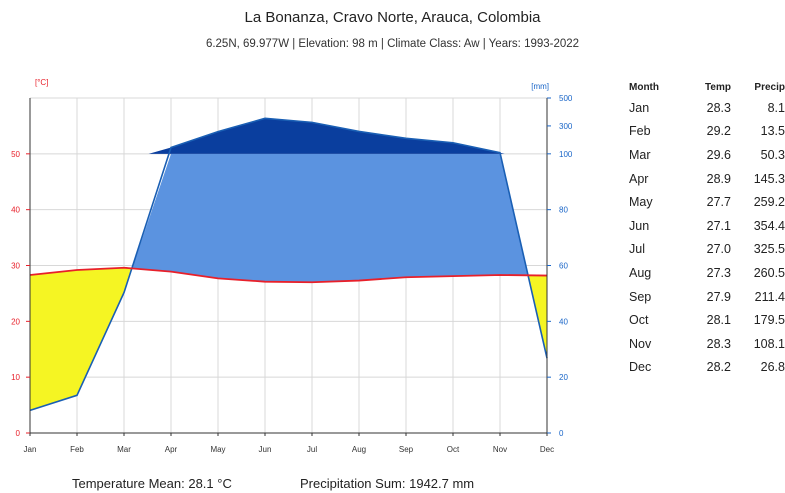  What do you see at coordinates (702, 320) in the screenshot?
I see `table-row: Oct 28.1 179.5` at bounding box center [702, 320].